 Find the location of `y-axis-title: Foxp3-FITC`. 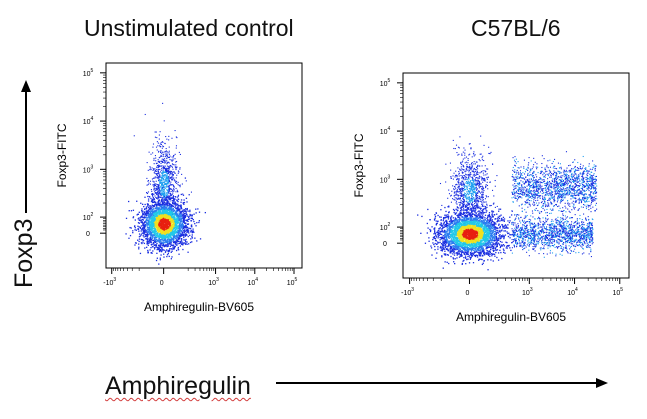

y-axis-title: Foxp3-FITC is located at coordinates (62, 155).